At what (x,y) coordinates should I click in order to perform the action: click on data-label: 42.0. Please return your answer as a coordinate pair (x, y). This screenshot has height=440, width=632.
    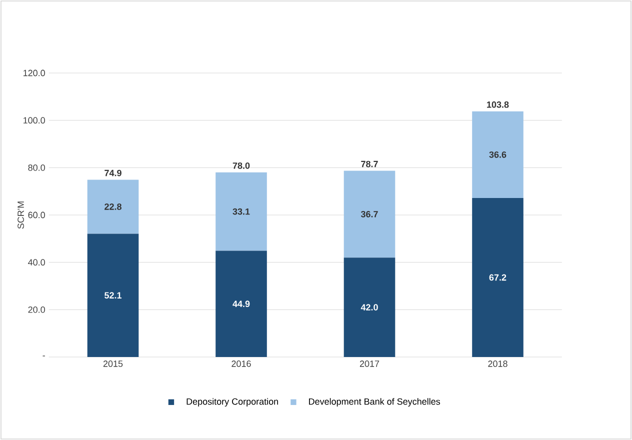
    Looking at the image, I should click on (369, 307).